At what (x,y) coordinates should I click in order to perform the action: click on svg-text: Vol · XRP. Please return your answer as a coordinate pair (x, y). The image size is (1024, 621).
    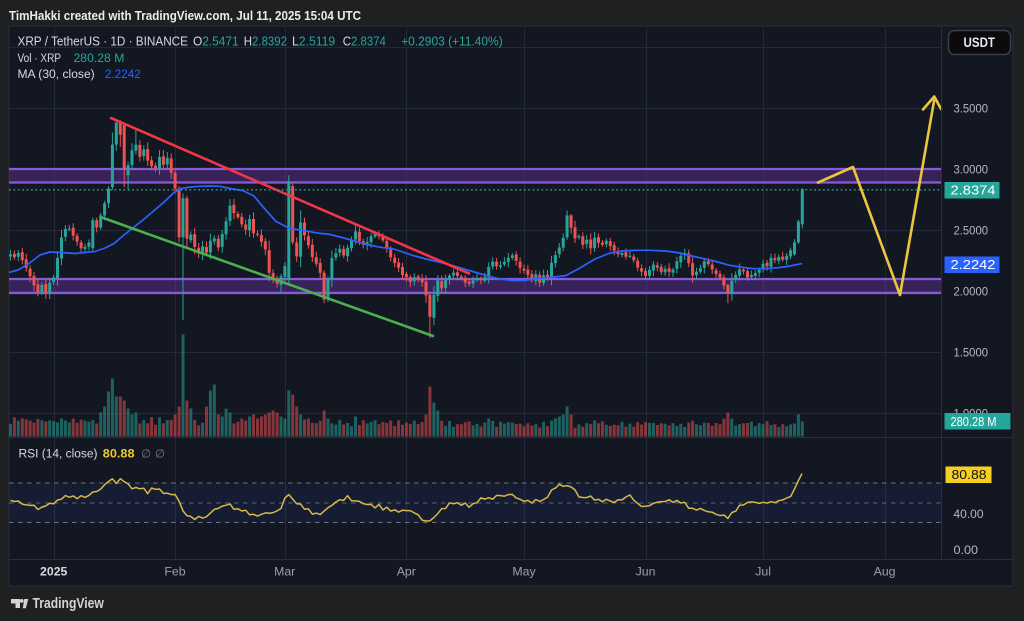
    Looking at the image, I should click on (40, 58).